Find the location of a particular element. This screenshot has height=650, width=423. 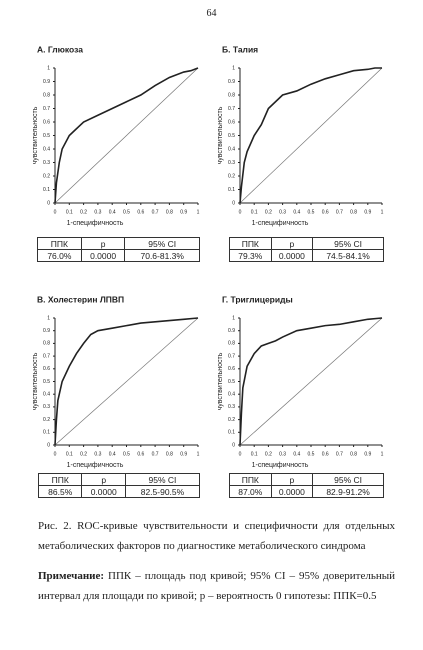

value-cell: 74.5-84.1% is located at coordinates (348, 255).